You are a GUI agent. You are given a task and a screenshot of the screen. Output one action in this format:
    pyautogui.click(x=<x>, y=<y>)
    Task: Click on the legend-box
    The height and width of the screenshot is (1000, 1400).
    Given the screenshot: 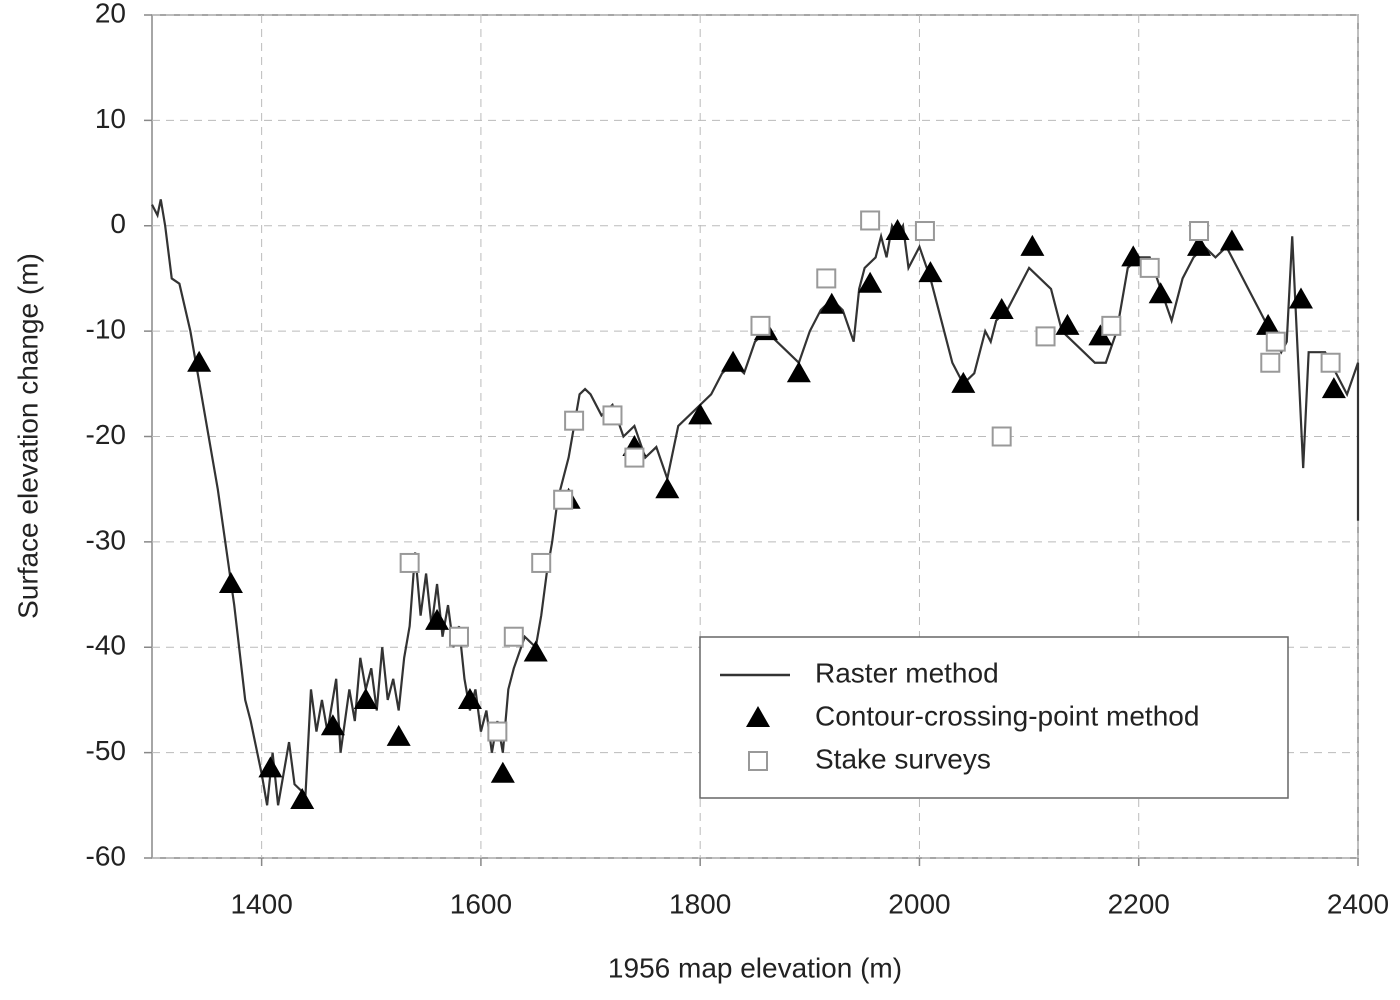 What is the action you would take?
    pyautogui.click(x=994, y=717)
    